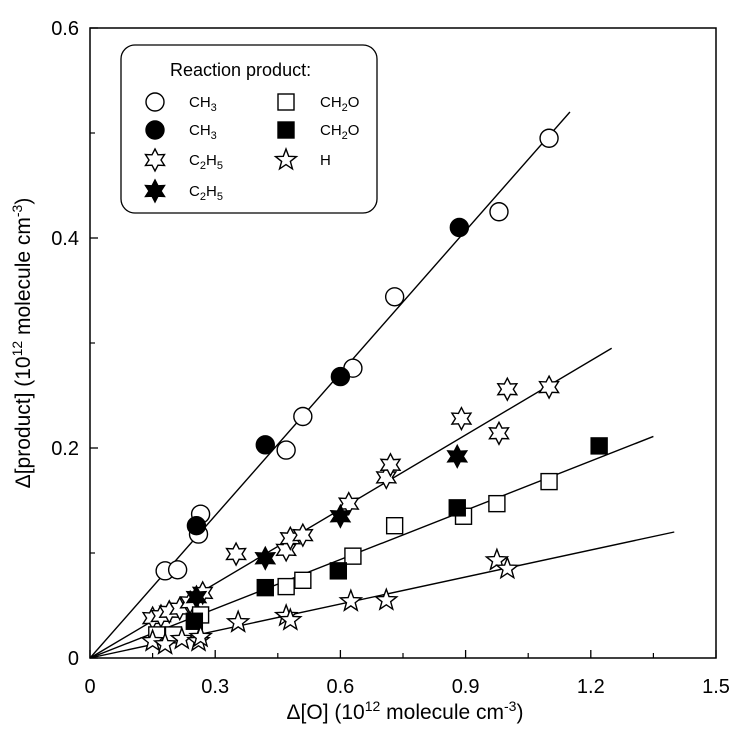  What do you see at coordinates (22, 343) in the screenshot?
I see `y-axis-title: Δ[product] (1012 molecule cm-3)` at bounding box center [22, 343].